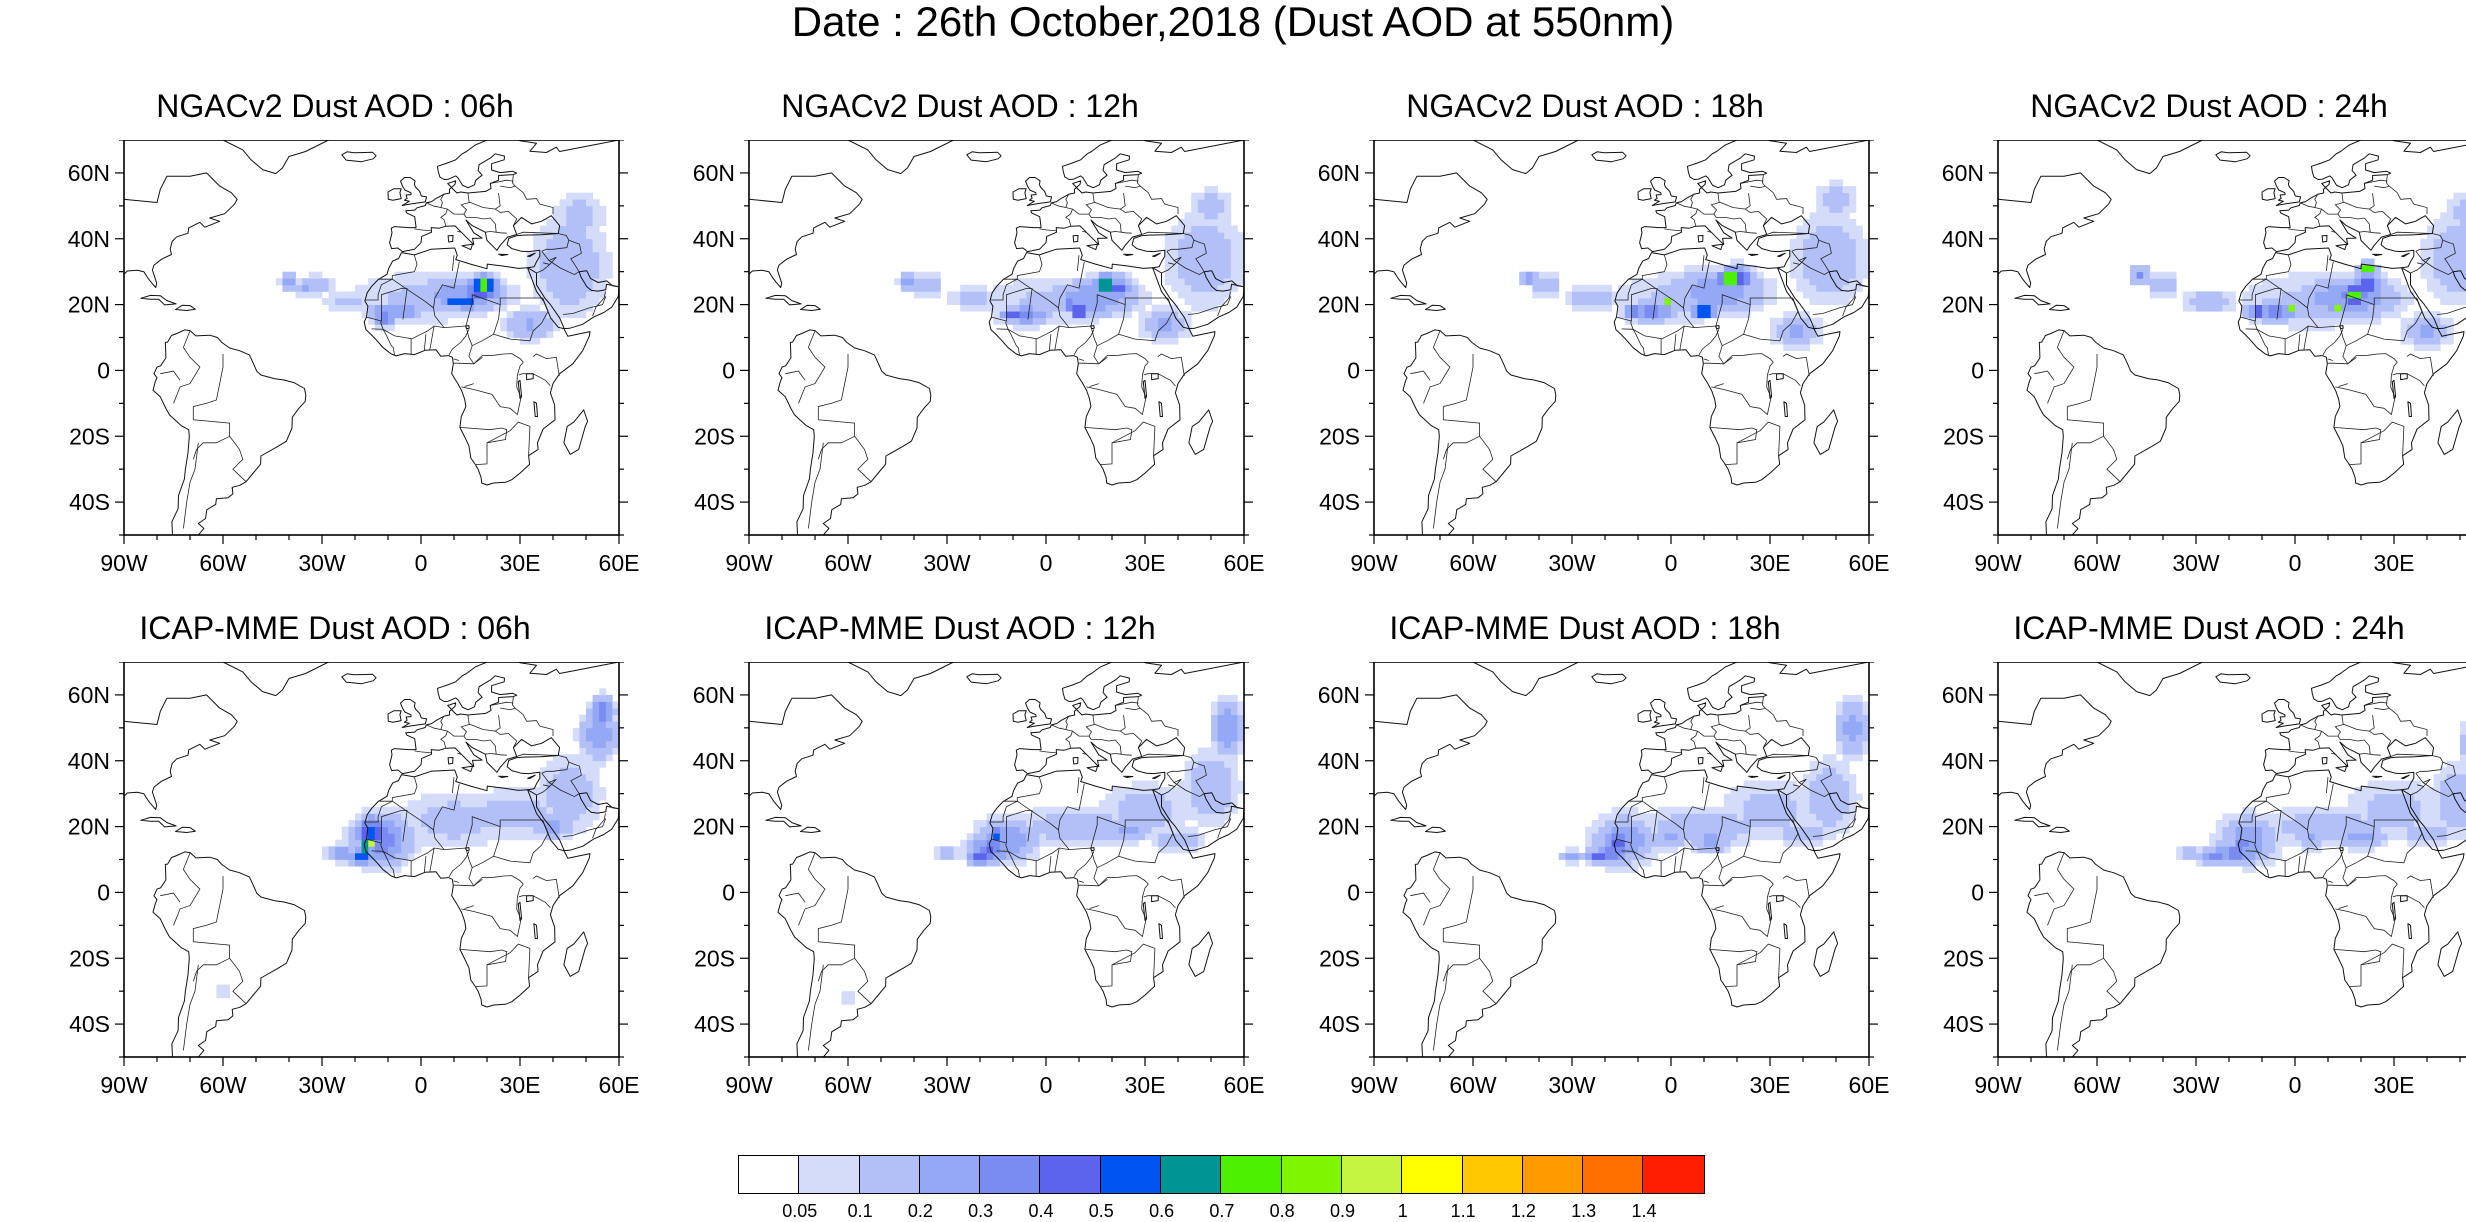 This screenshot has height=1222, width=2466. Describe the element at coordinates (2321, 797) in the screenshot. I see `dust-field` at that location.